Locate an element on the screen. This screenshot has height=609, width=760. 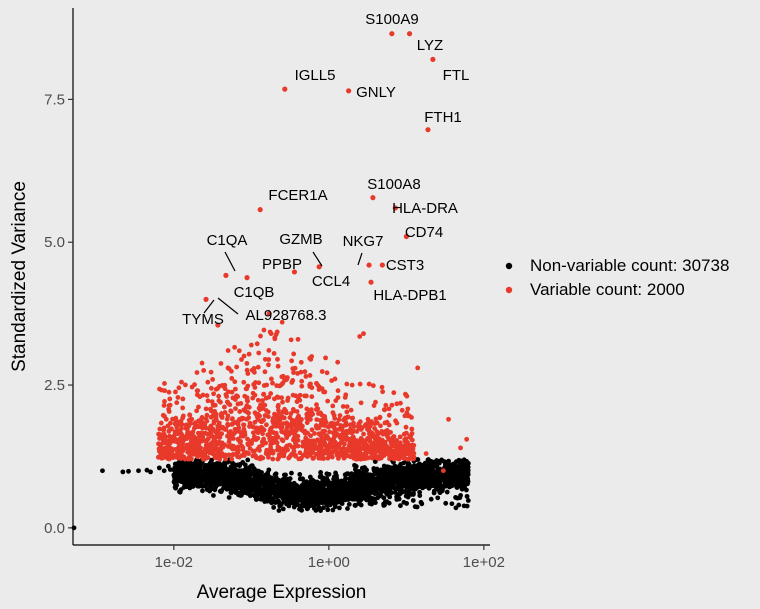
point-variable-labeled is located at coordinates (285, 89).